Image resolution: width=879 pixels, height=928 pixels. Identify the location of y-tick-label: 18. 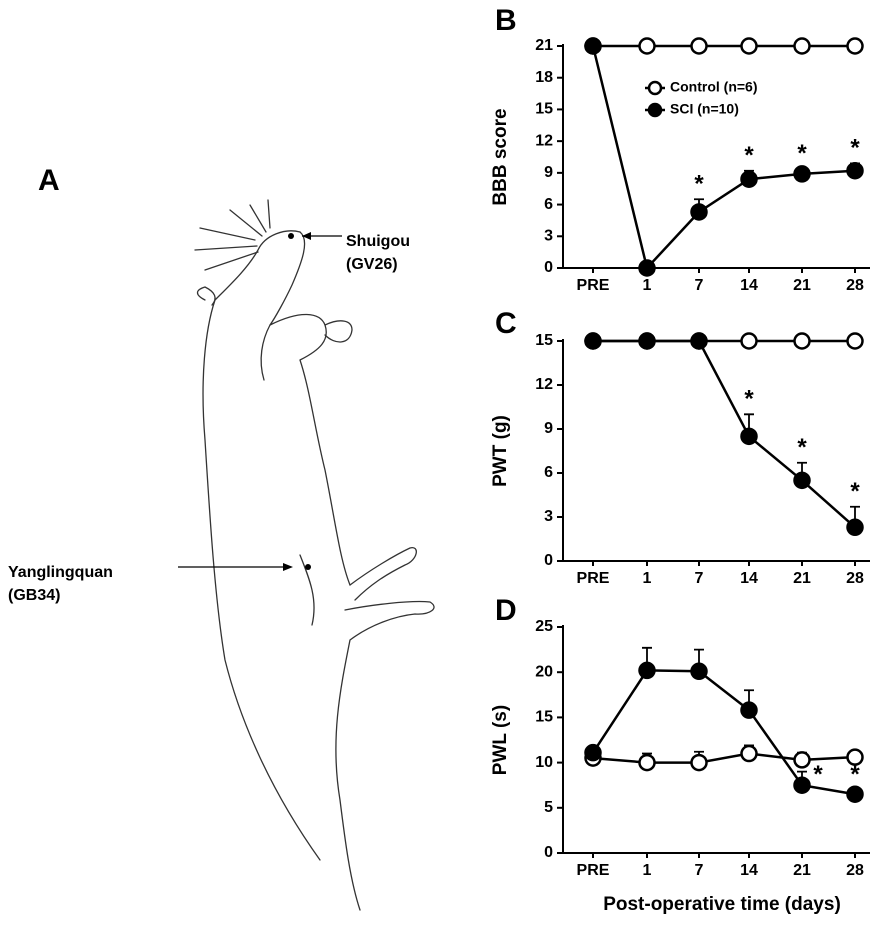
(544, 77).